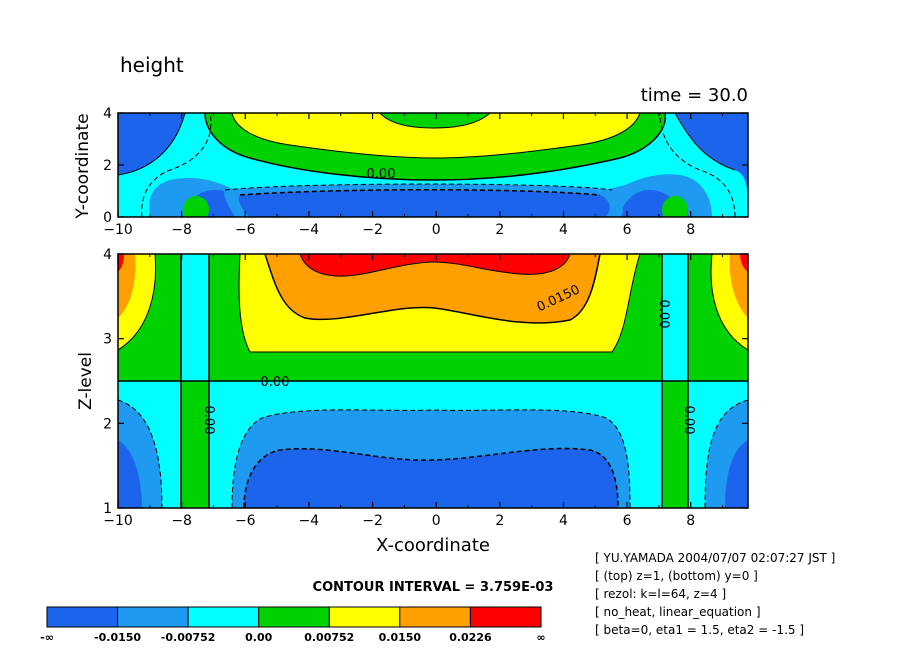 The width and height of the screenshot is (904, 654). I want to click on bottom-contour-label-right-upper: 0.00, so click(663, 314).